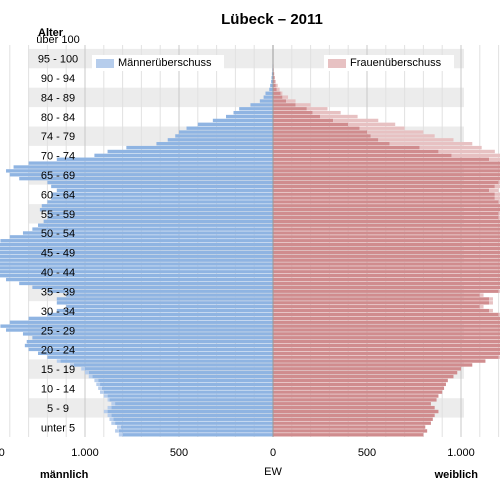 The height and width of the screenshot is (490, 500). What do you see at coordinates (58, 351) in the screenshot?
I see `age-group-label: 20 - 24` at bounding box center [58, 351].